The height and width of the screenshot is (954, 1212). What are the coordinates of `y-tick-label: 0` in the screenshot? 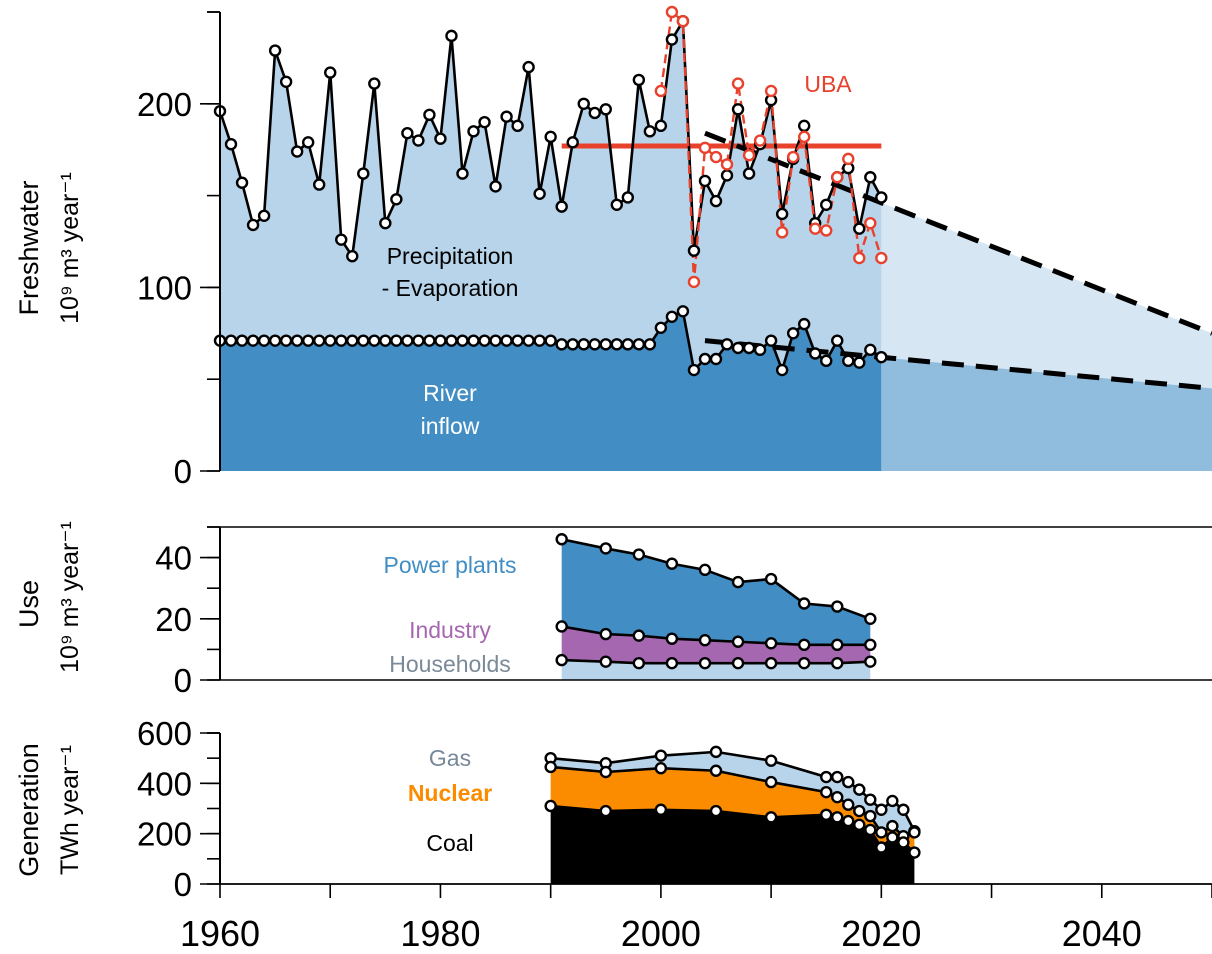 It's located at (183, 884).